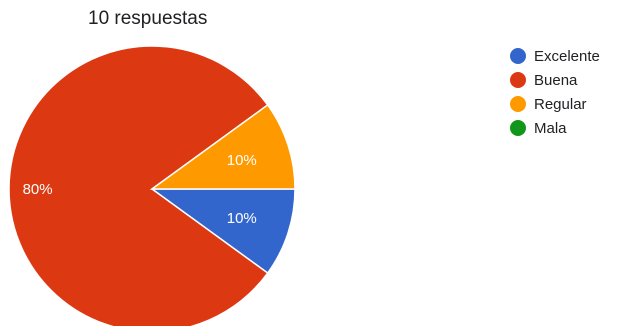  I want to click on legend-swatch-excelente, so click(518, 56).